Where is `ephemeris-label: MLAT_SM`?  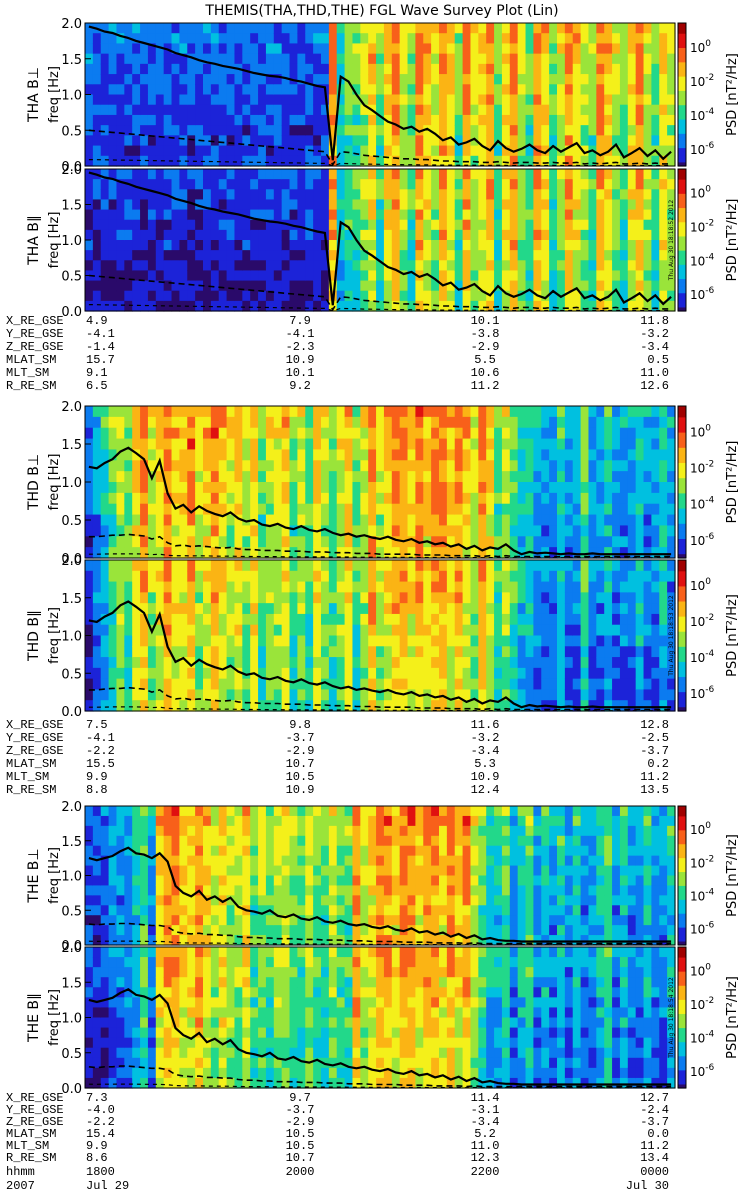
ephemeris-label: MLAT_SM is located at coordinates (31, 360).